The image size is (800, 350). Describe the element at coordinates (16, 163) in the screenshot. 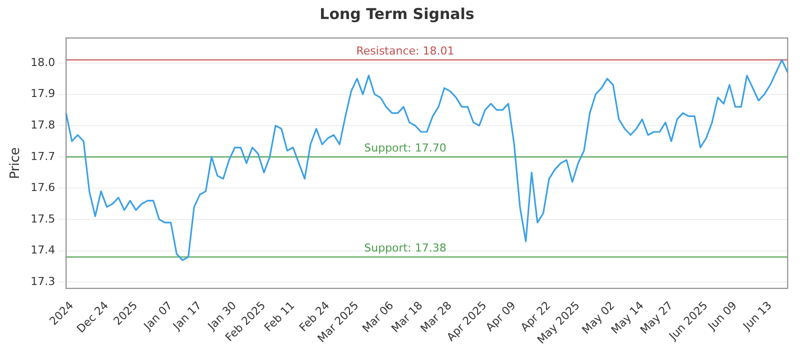

I see `y-axis-title: Price` at that location.